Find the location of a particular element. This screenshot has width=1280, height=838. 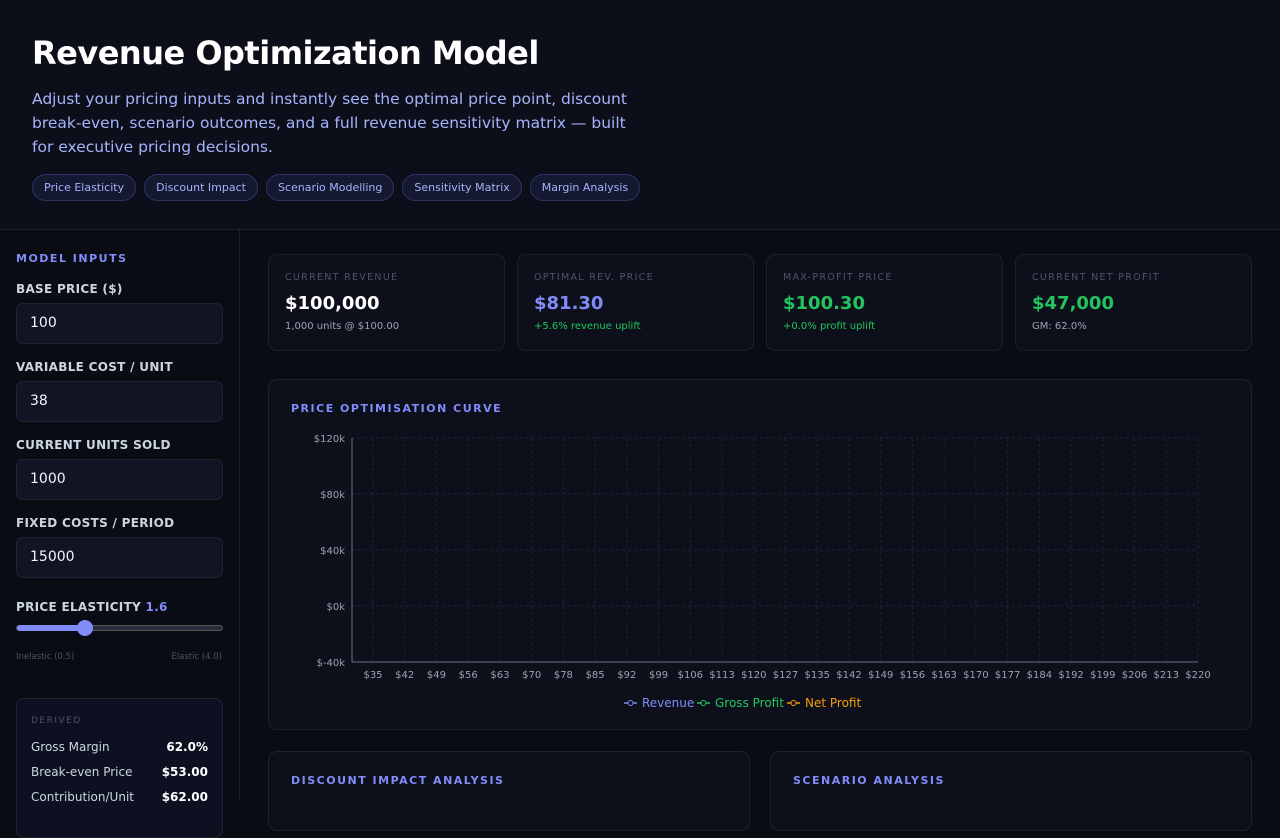

x-tick-label: $192 is located at coordinates (1070, 675).